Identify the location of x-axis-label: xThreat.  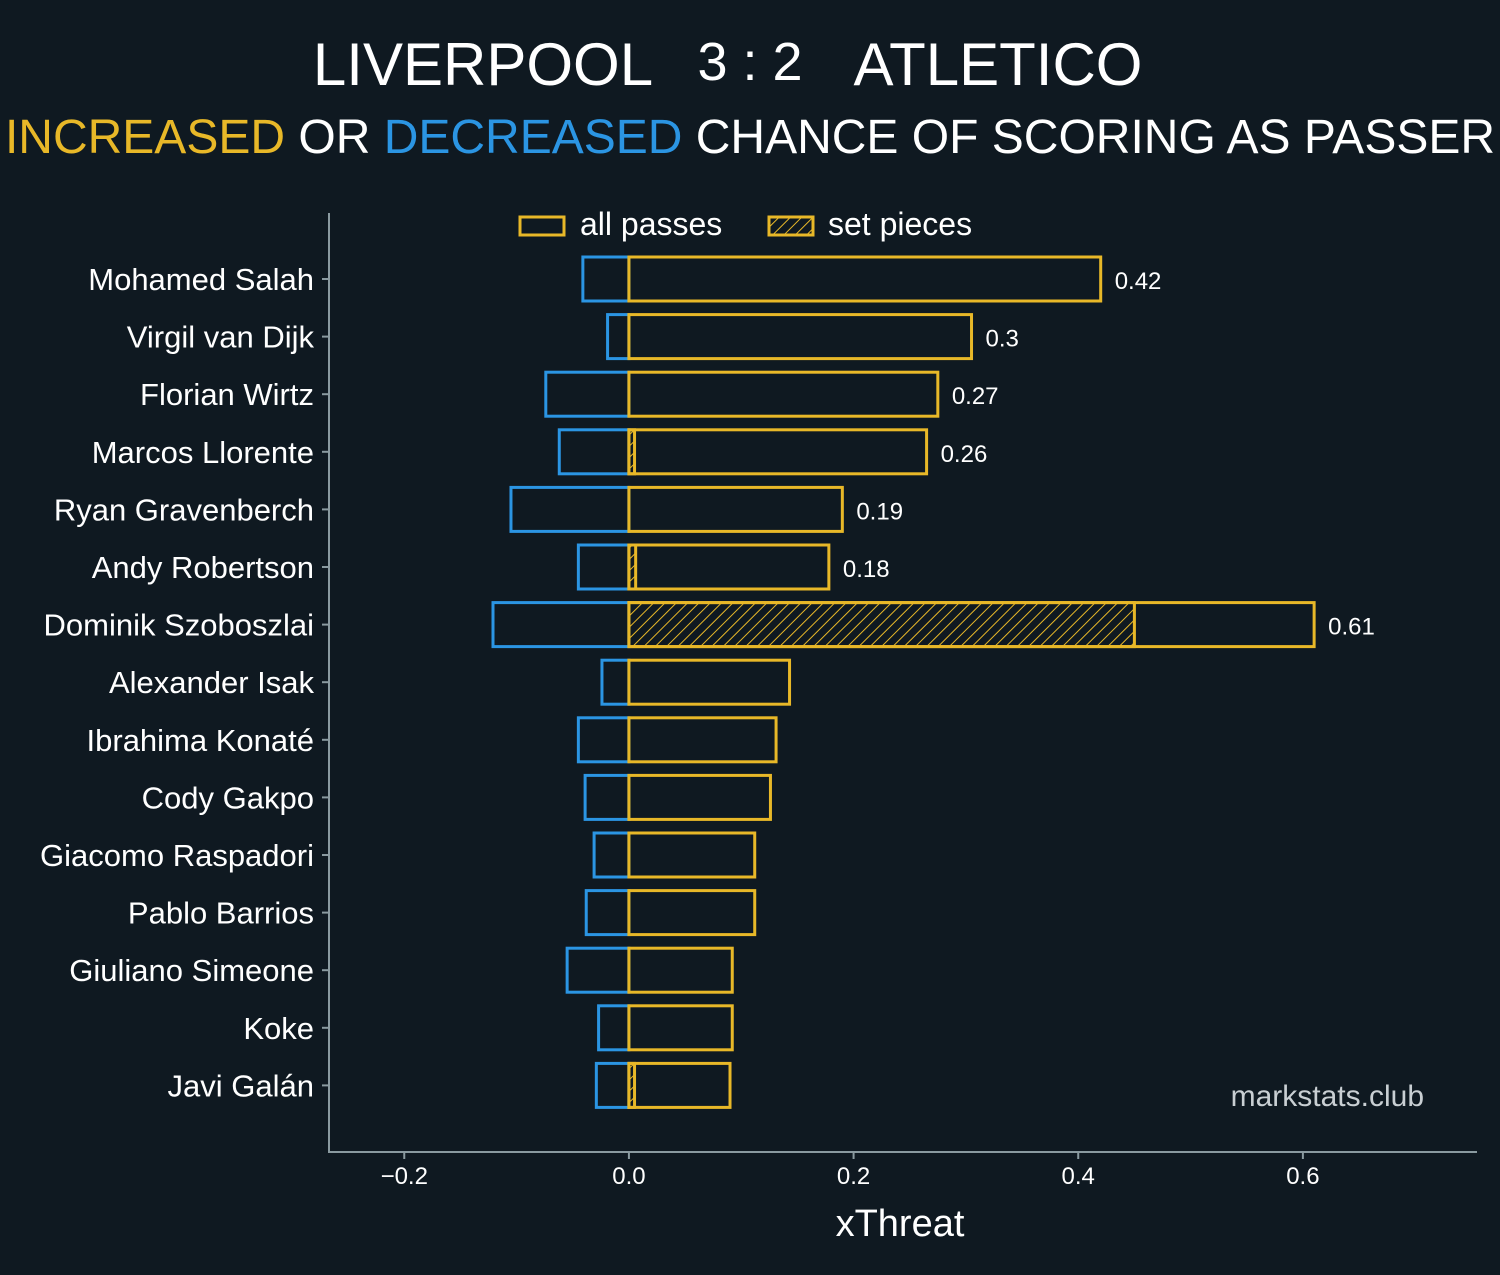
(900, 1224).